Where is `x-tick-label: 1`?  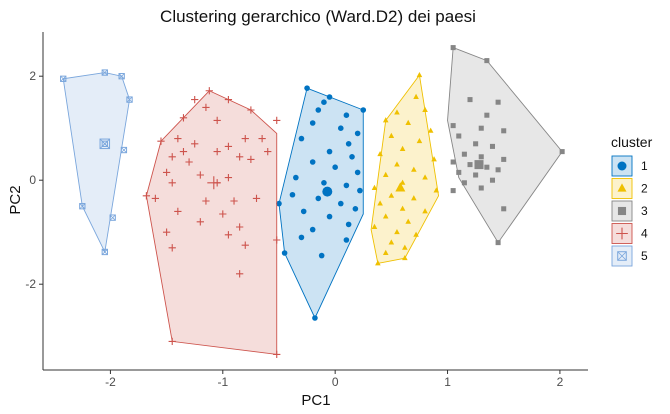
x-tick-label: 1 is located at coordinates (447, 382).